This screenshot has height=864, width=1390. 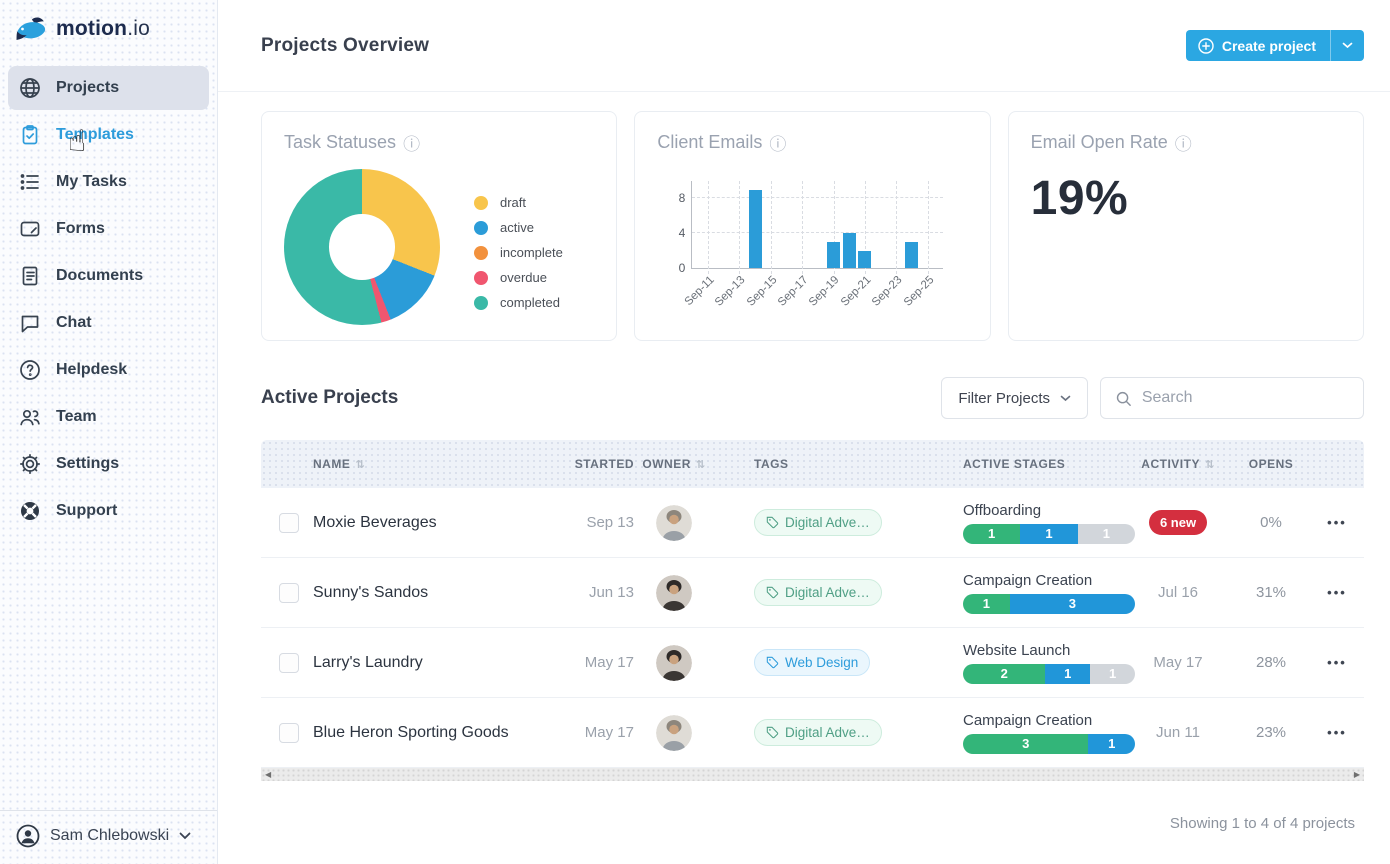 I want to click on email-open-rate-card: Email Open Rate ⓘ 19%, so click(x=1185, y=226).